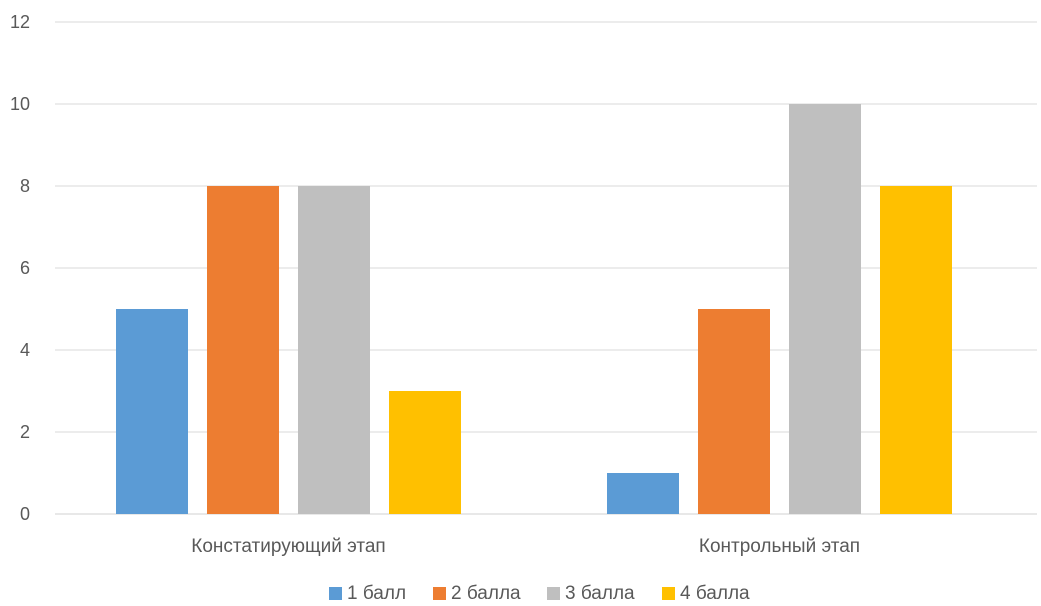 The image size is (1041, 606). I want to click on y-tick-label: 2, so click(25, 432).